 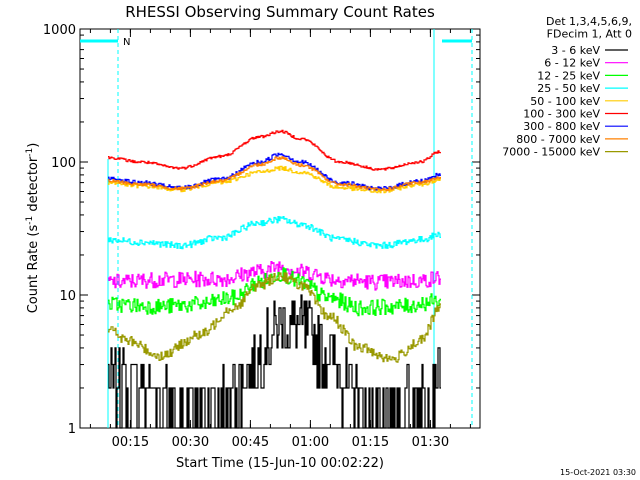 What do you see at coordinates (589, 34) in the screenshot?
I see `legend-header: FDecim 1, Att 0` at bounding box center [589, 34].